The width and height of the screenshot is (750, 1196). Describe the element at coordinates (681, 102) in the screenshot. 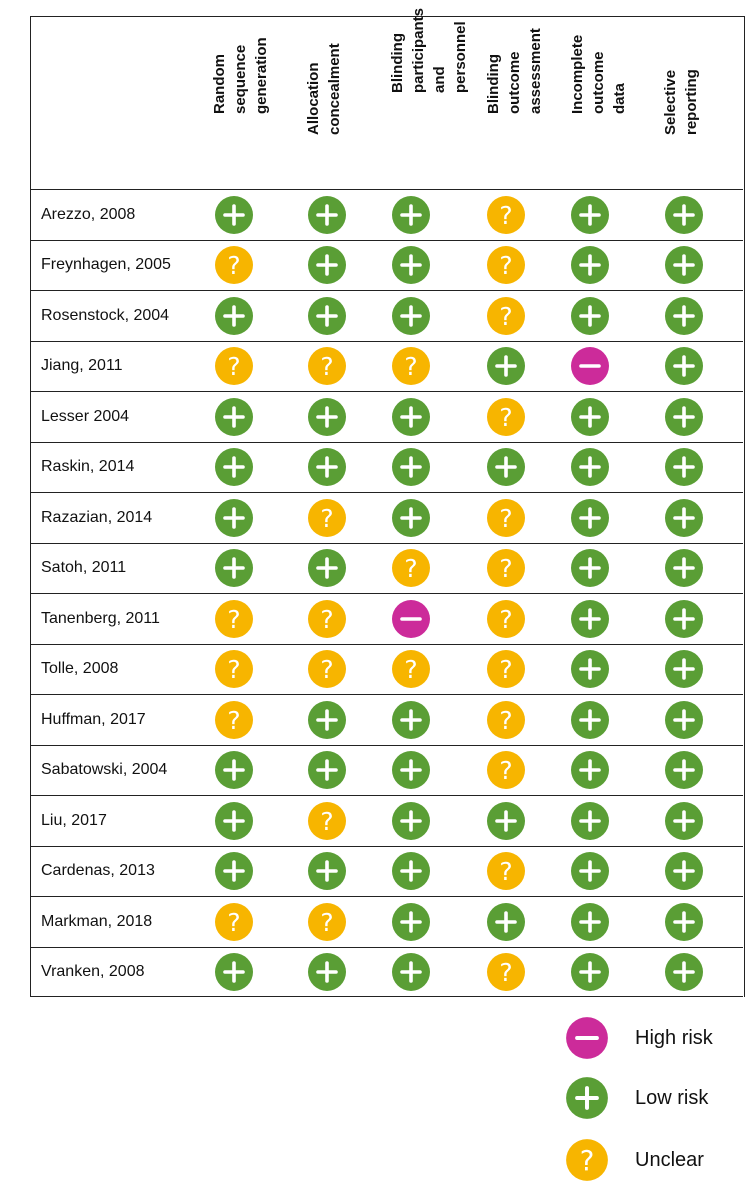

I see `column-header-label: Selective reporting` at that location.